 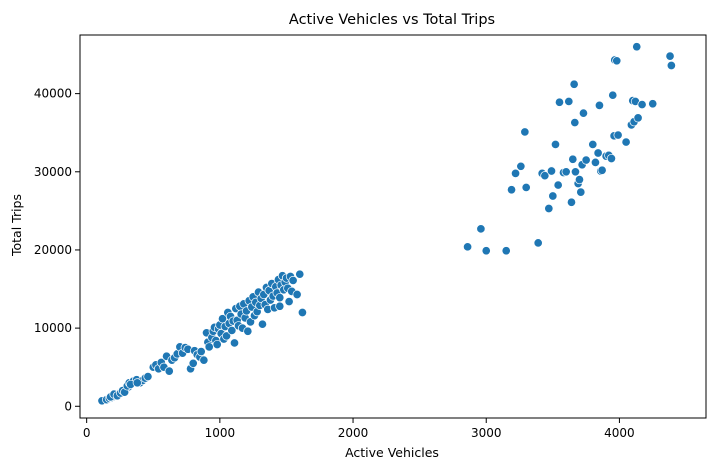 I want to click on x-tick-label: 0, so click(x=87, y=433).